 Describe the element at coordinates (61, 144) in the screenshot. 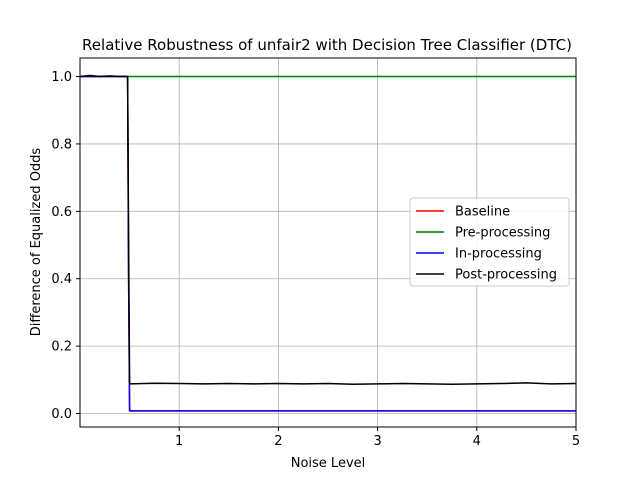

I see `y-tick-label: 0.8` at that location.